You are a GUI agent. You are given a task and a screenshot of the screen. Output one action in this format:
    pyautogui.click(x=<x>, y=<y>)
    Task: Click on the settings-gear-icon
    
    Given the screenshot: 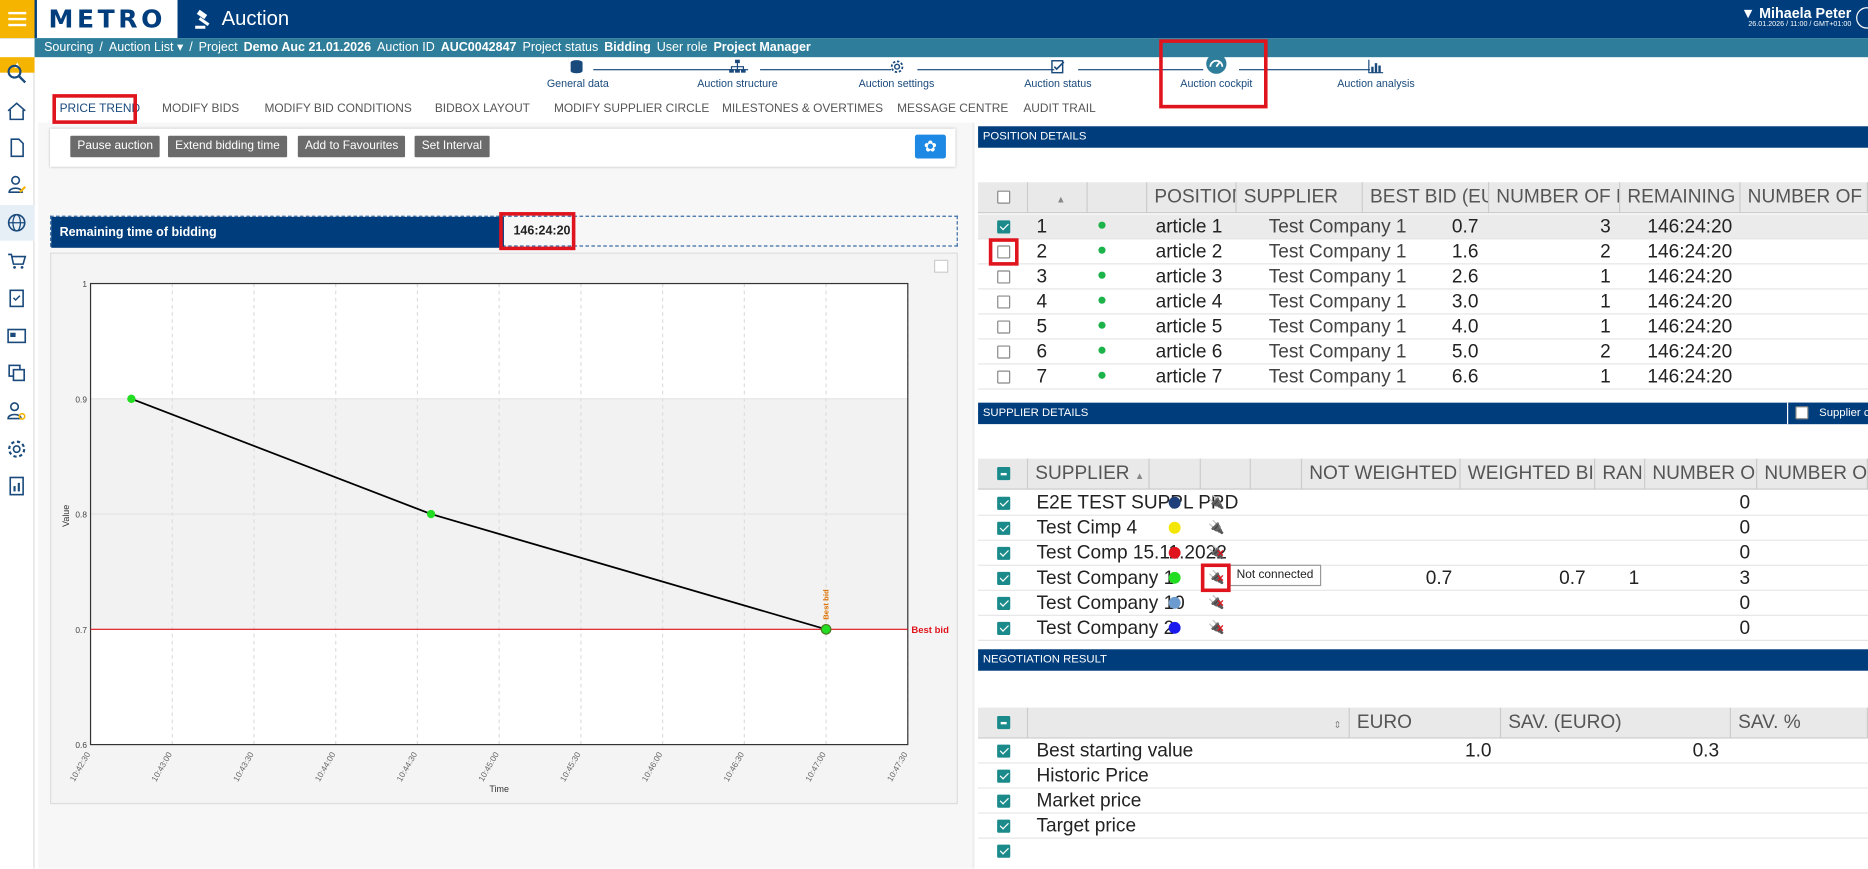 What is the action you would take?
    pyautogui.click(x=16, y=448)
    